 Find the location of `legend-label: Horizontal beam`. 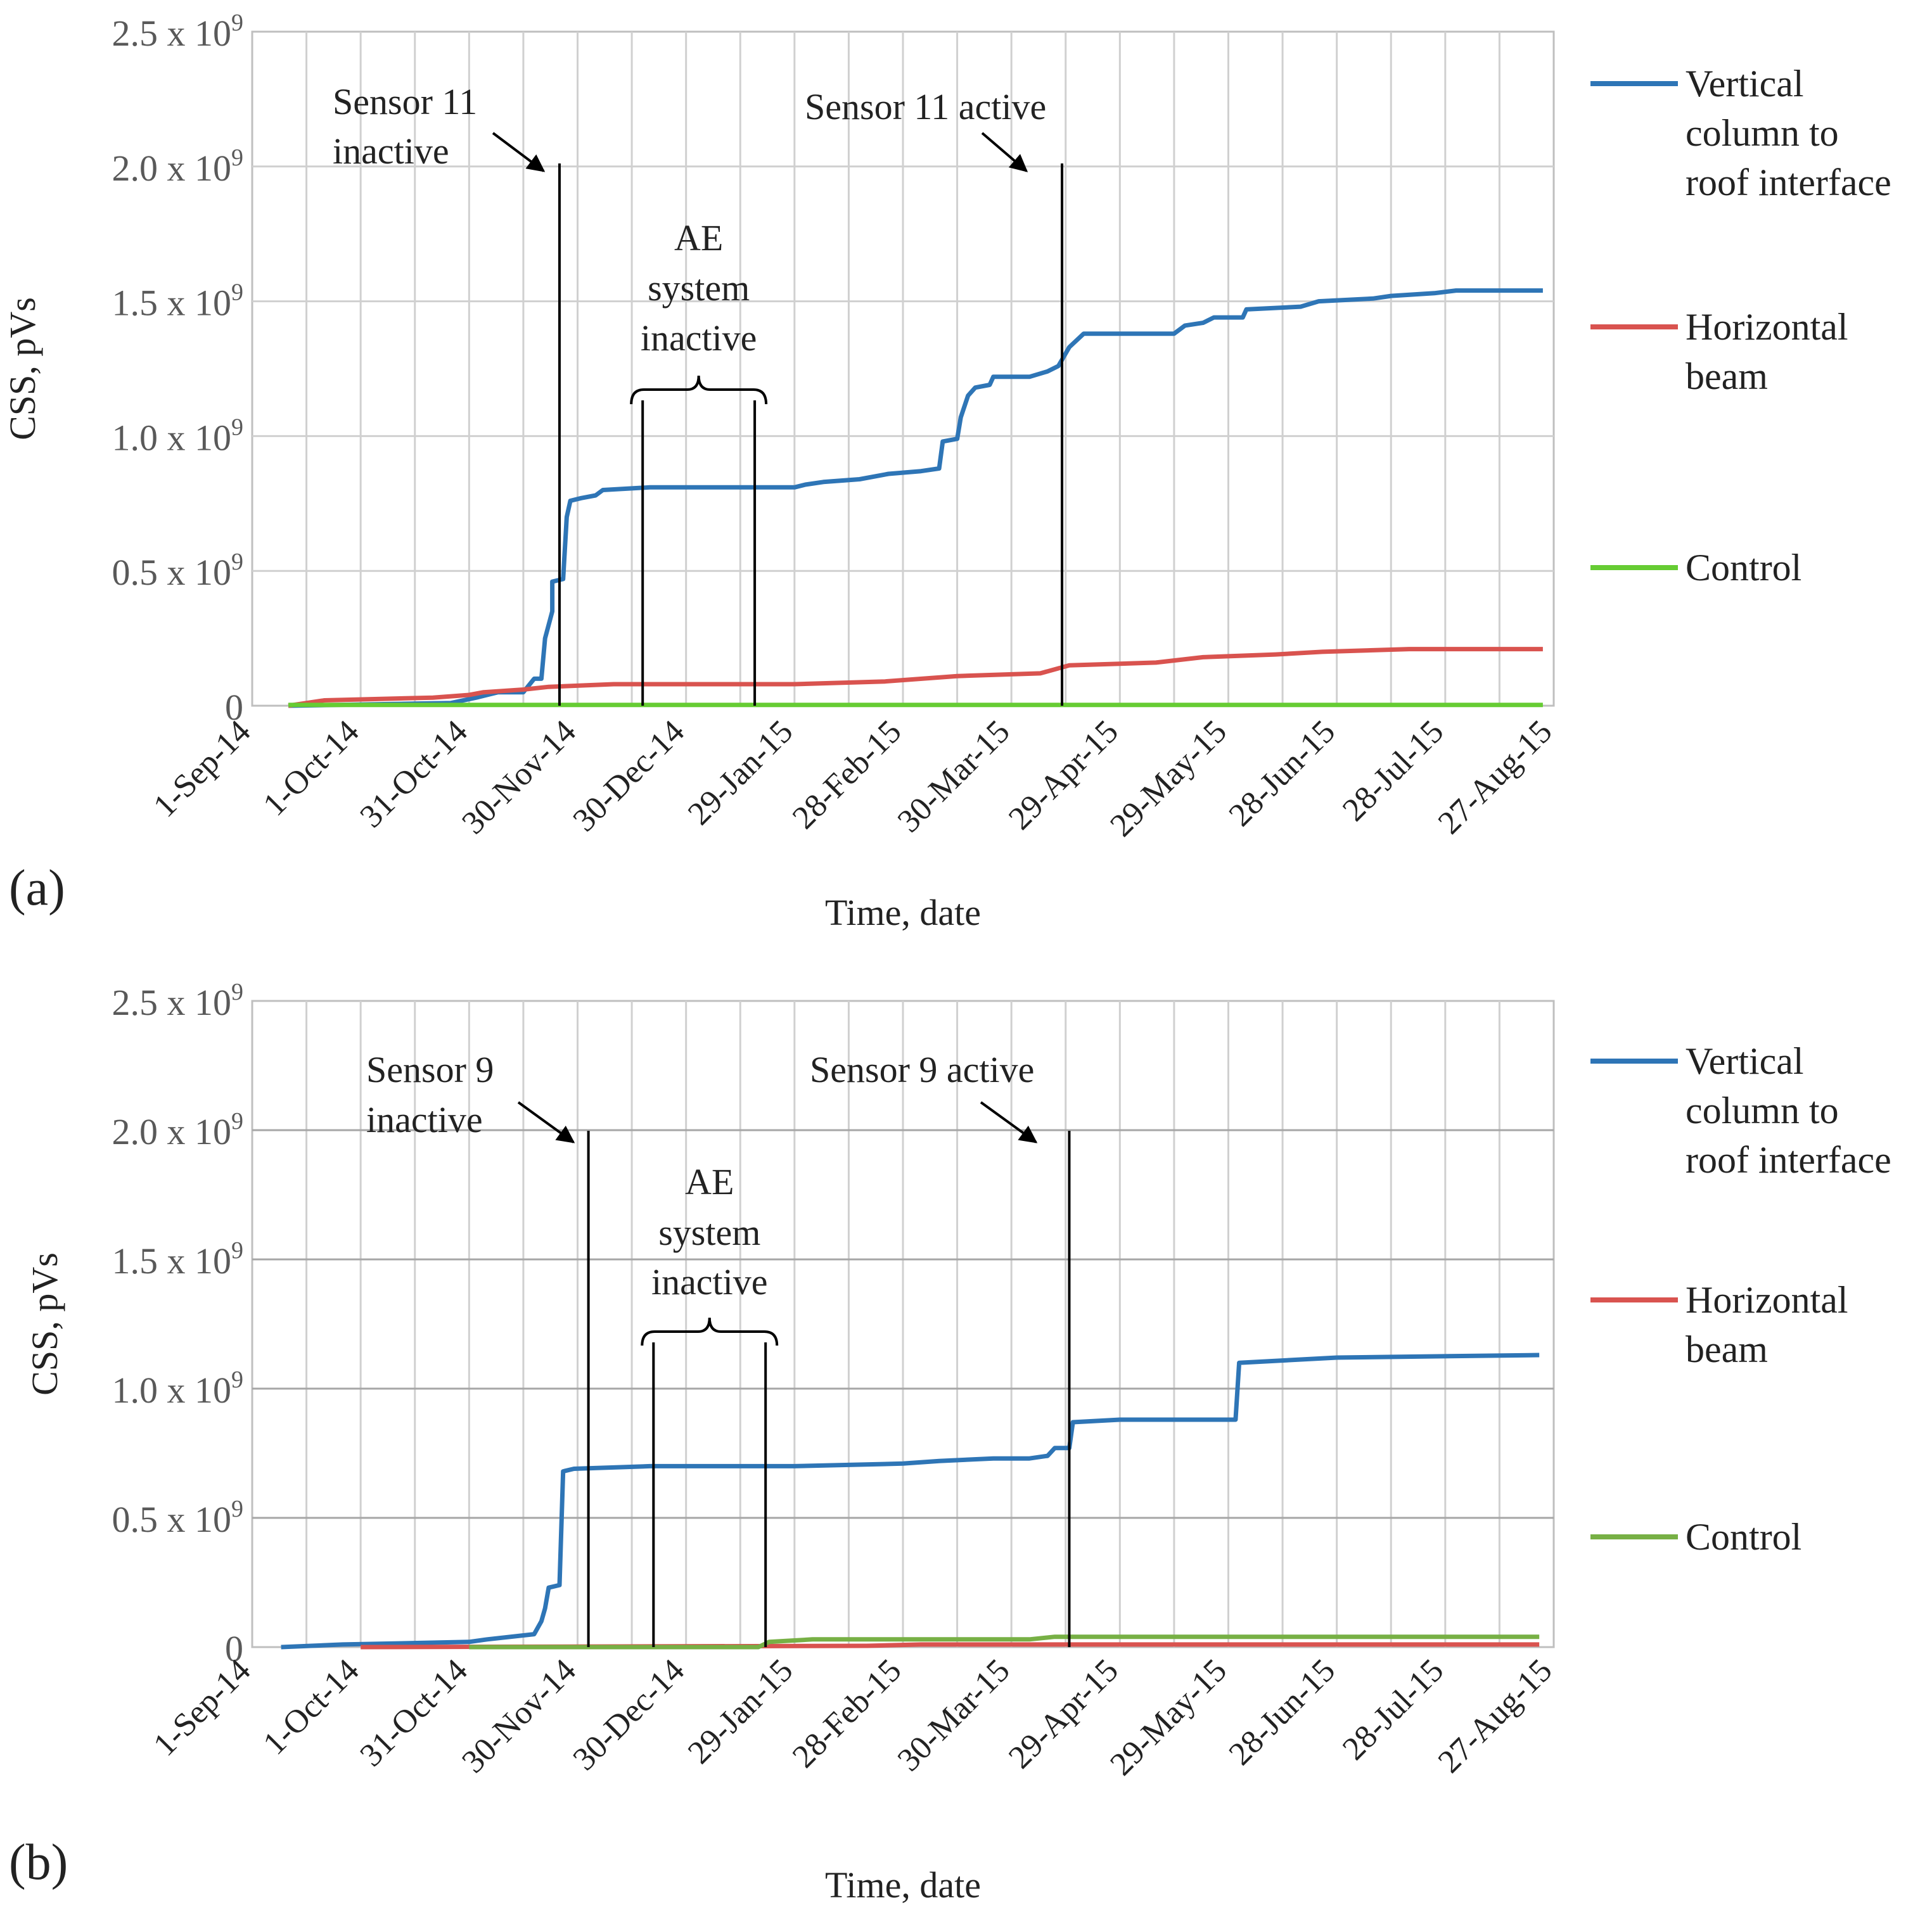

legend-label: Horizontal beam is located at coordinates (1767, 1324).